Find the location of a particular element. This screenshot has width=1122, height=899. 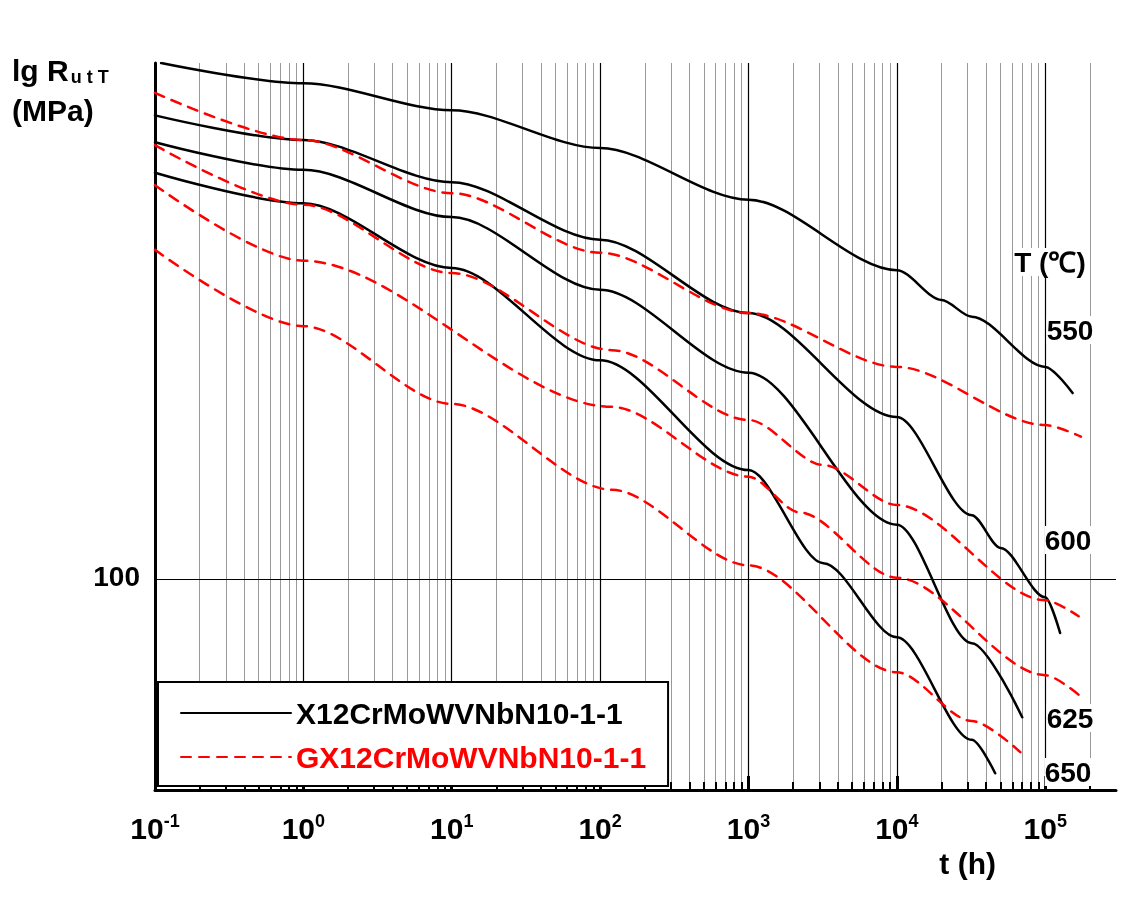

legend-label: X12CrMoWVNbN10-1-1 is located at coordinates (459, 713).